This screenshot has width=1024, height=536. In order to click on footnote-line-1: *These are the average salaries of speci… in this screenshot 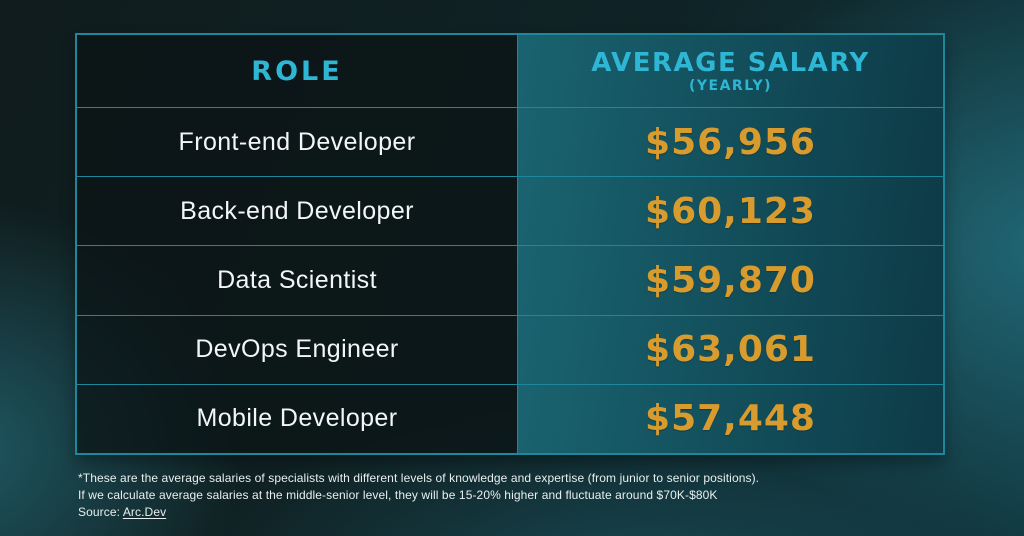, I will do `click(419, 478)`.